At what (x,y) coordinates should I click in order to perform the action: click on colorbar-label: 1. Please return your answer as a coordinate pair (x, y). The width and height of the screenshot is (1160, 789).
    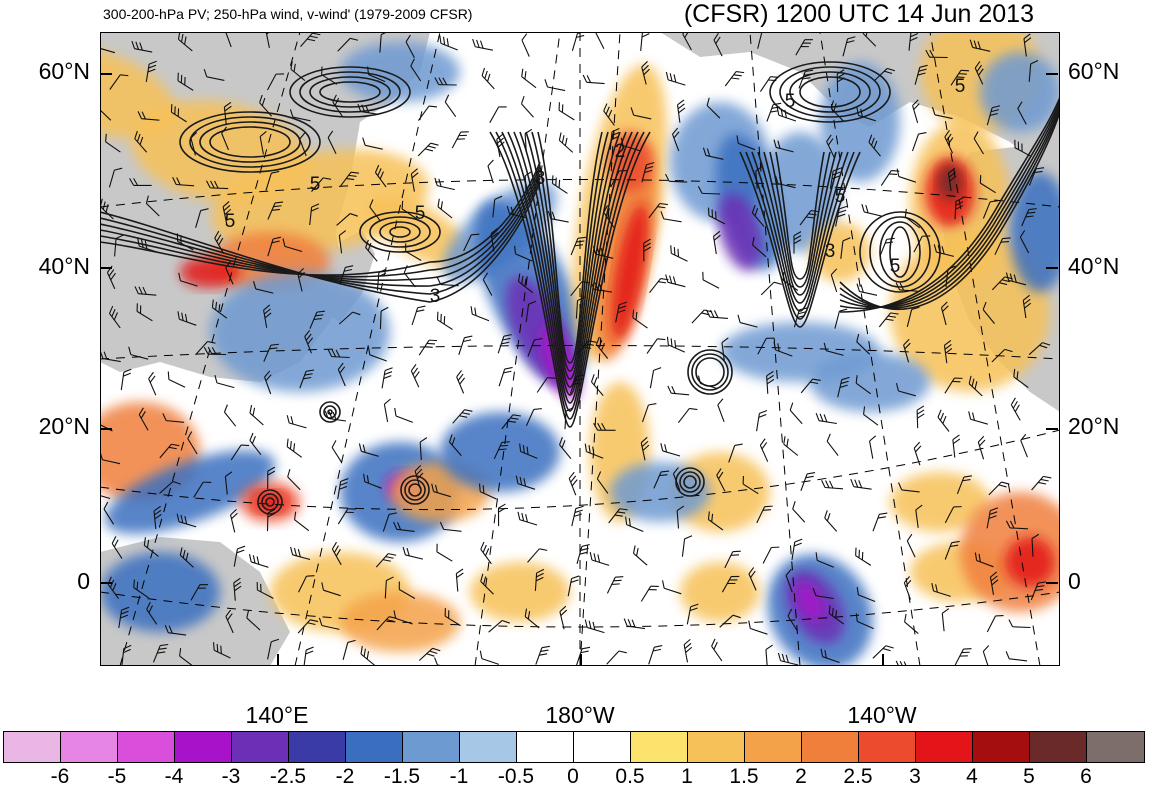
    Looking at the image, I should click on (687, 777).